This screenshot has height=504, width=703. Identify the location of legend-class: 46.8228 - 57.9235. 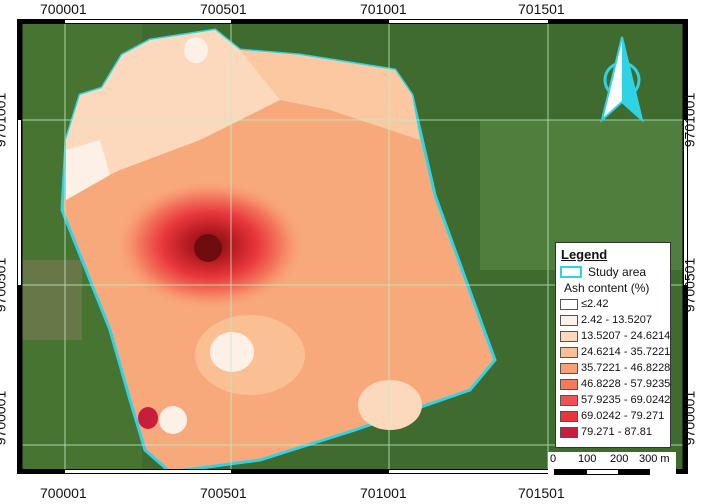
(615, 384).